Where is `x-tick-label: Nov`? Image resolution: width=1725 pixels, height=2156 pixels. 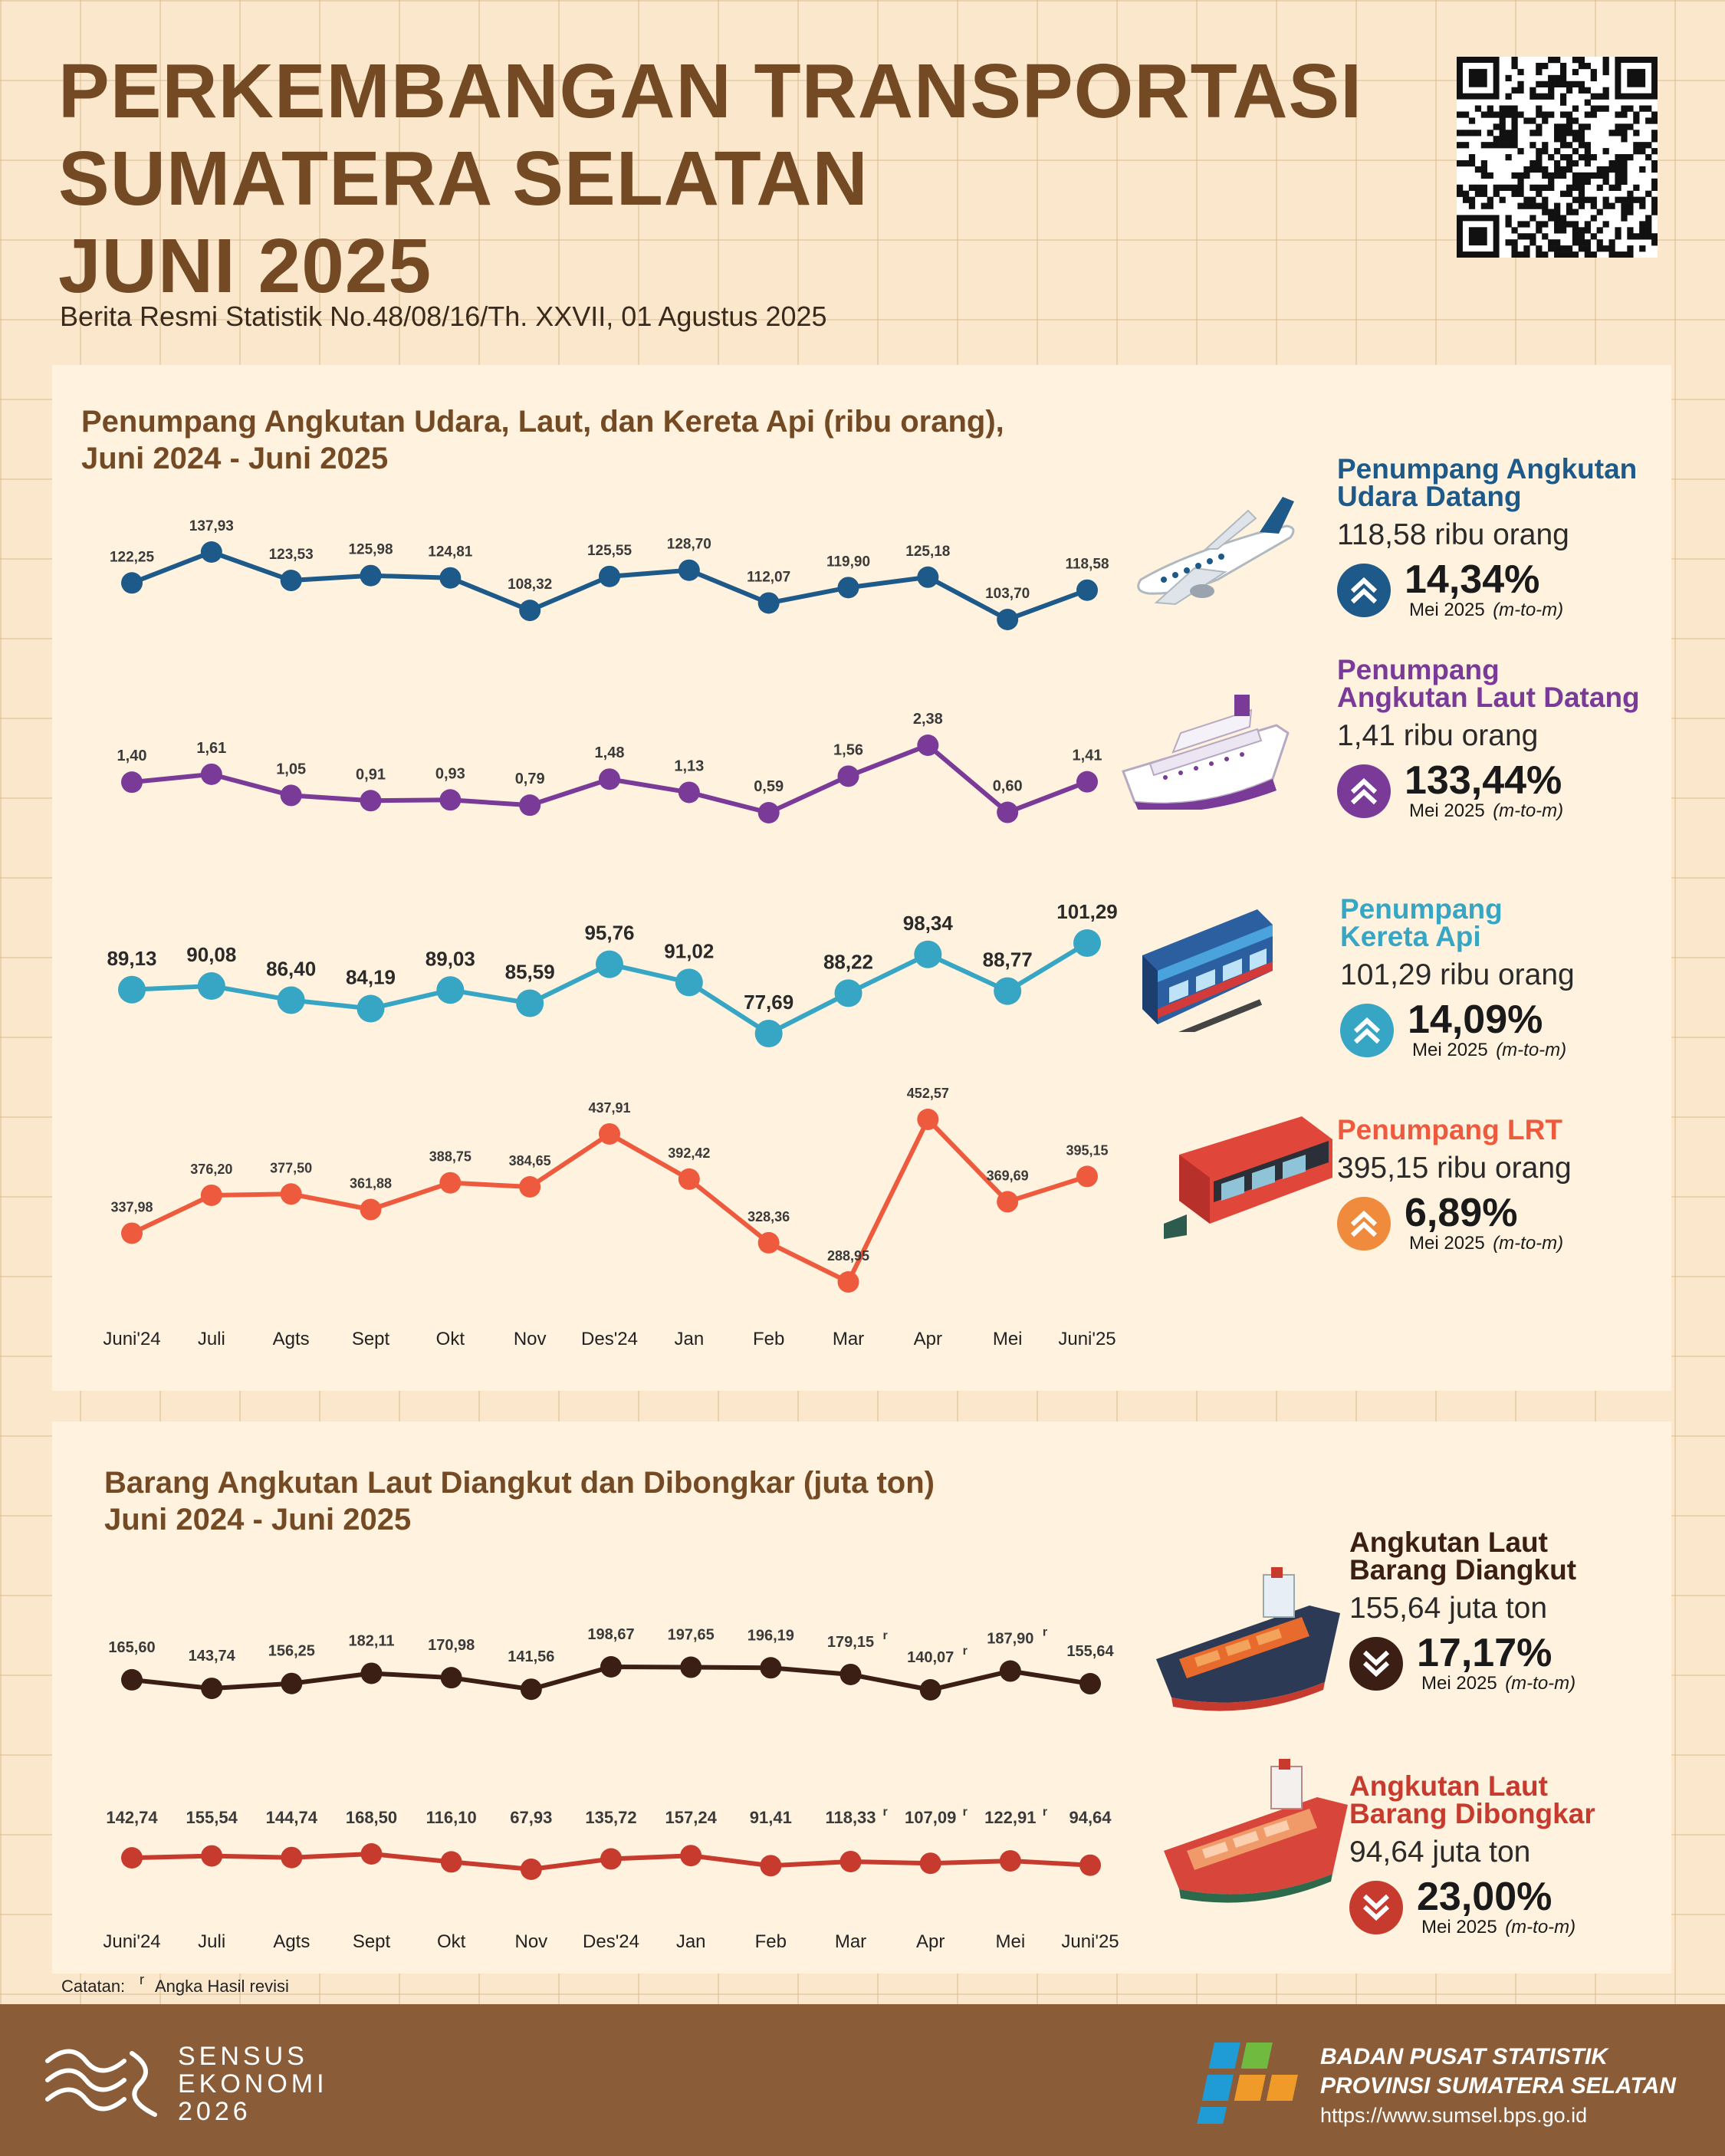
x-tick-label: Nov is located at coordinates (531, 1941).